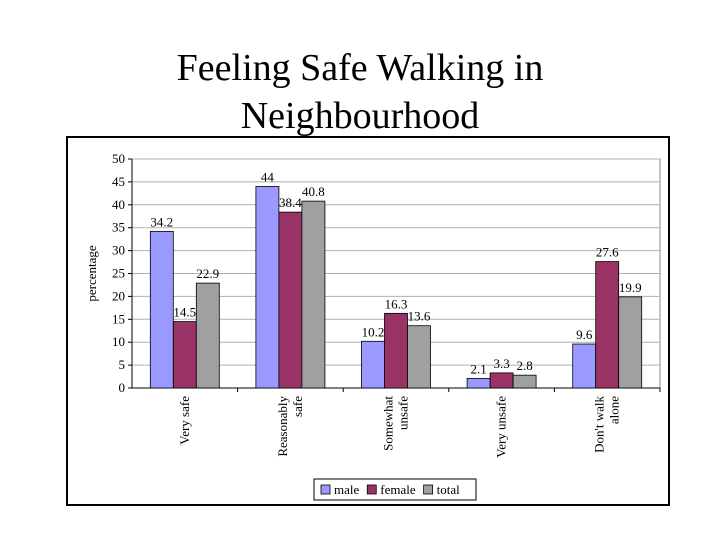 The image size is (720, 540). I want to click on data-label-total-2: 13.6, so click(419, 316).